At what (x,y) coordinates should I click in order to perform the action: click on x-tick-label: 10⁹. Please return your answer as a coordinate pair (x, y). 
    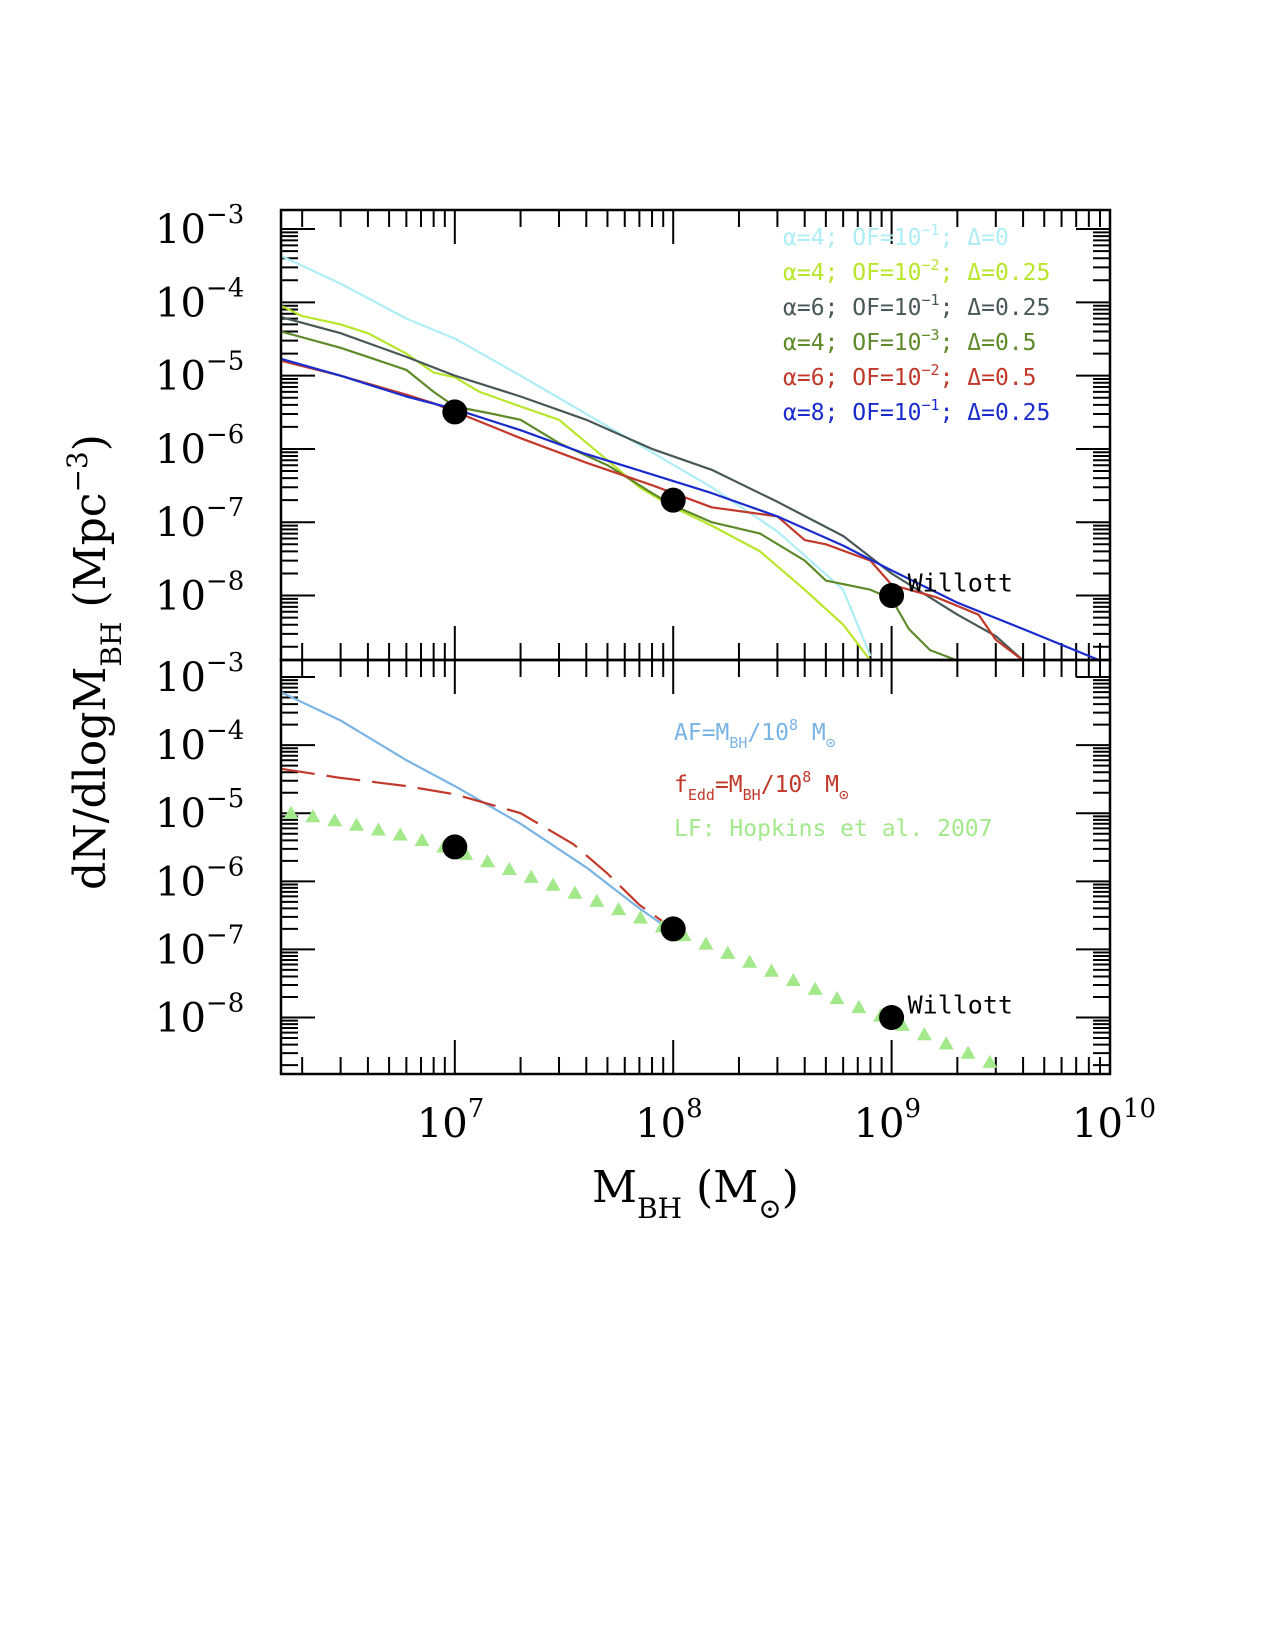
    Looking at the image, I should click on (887, 1120).